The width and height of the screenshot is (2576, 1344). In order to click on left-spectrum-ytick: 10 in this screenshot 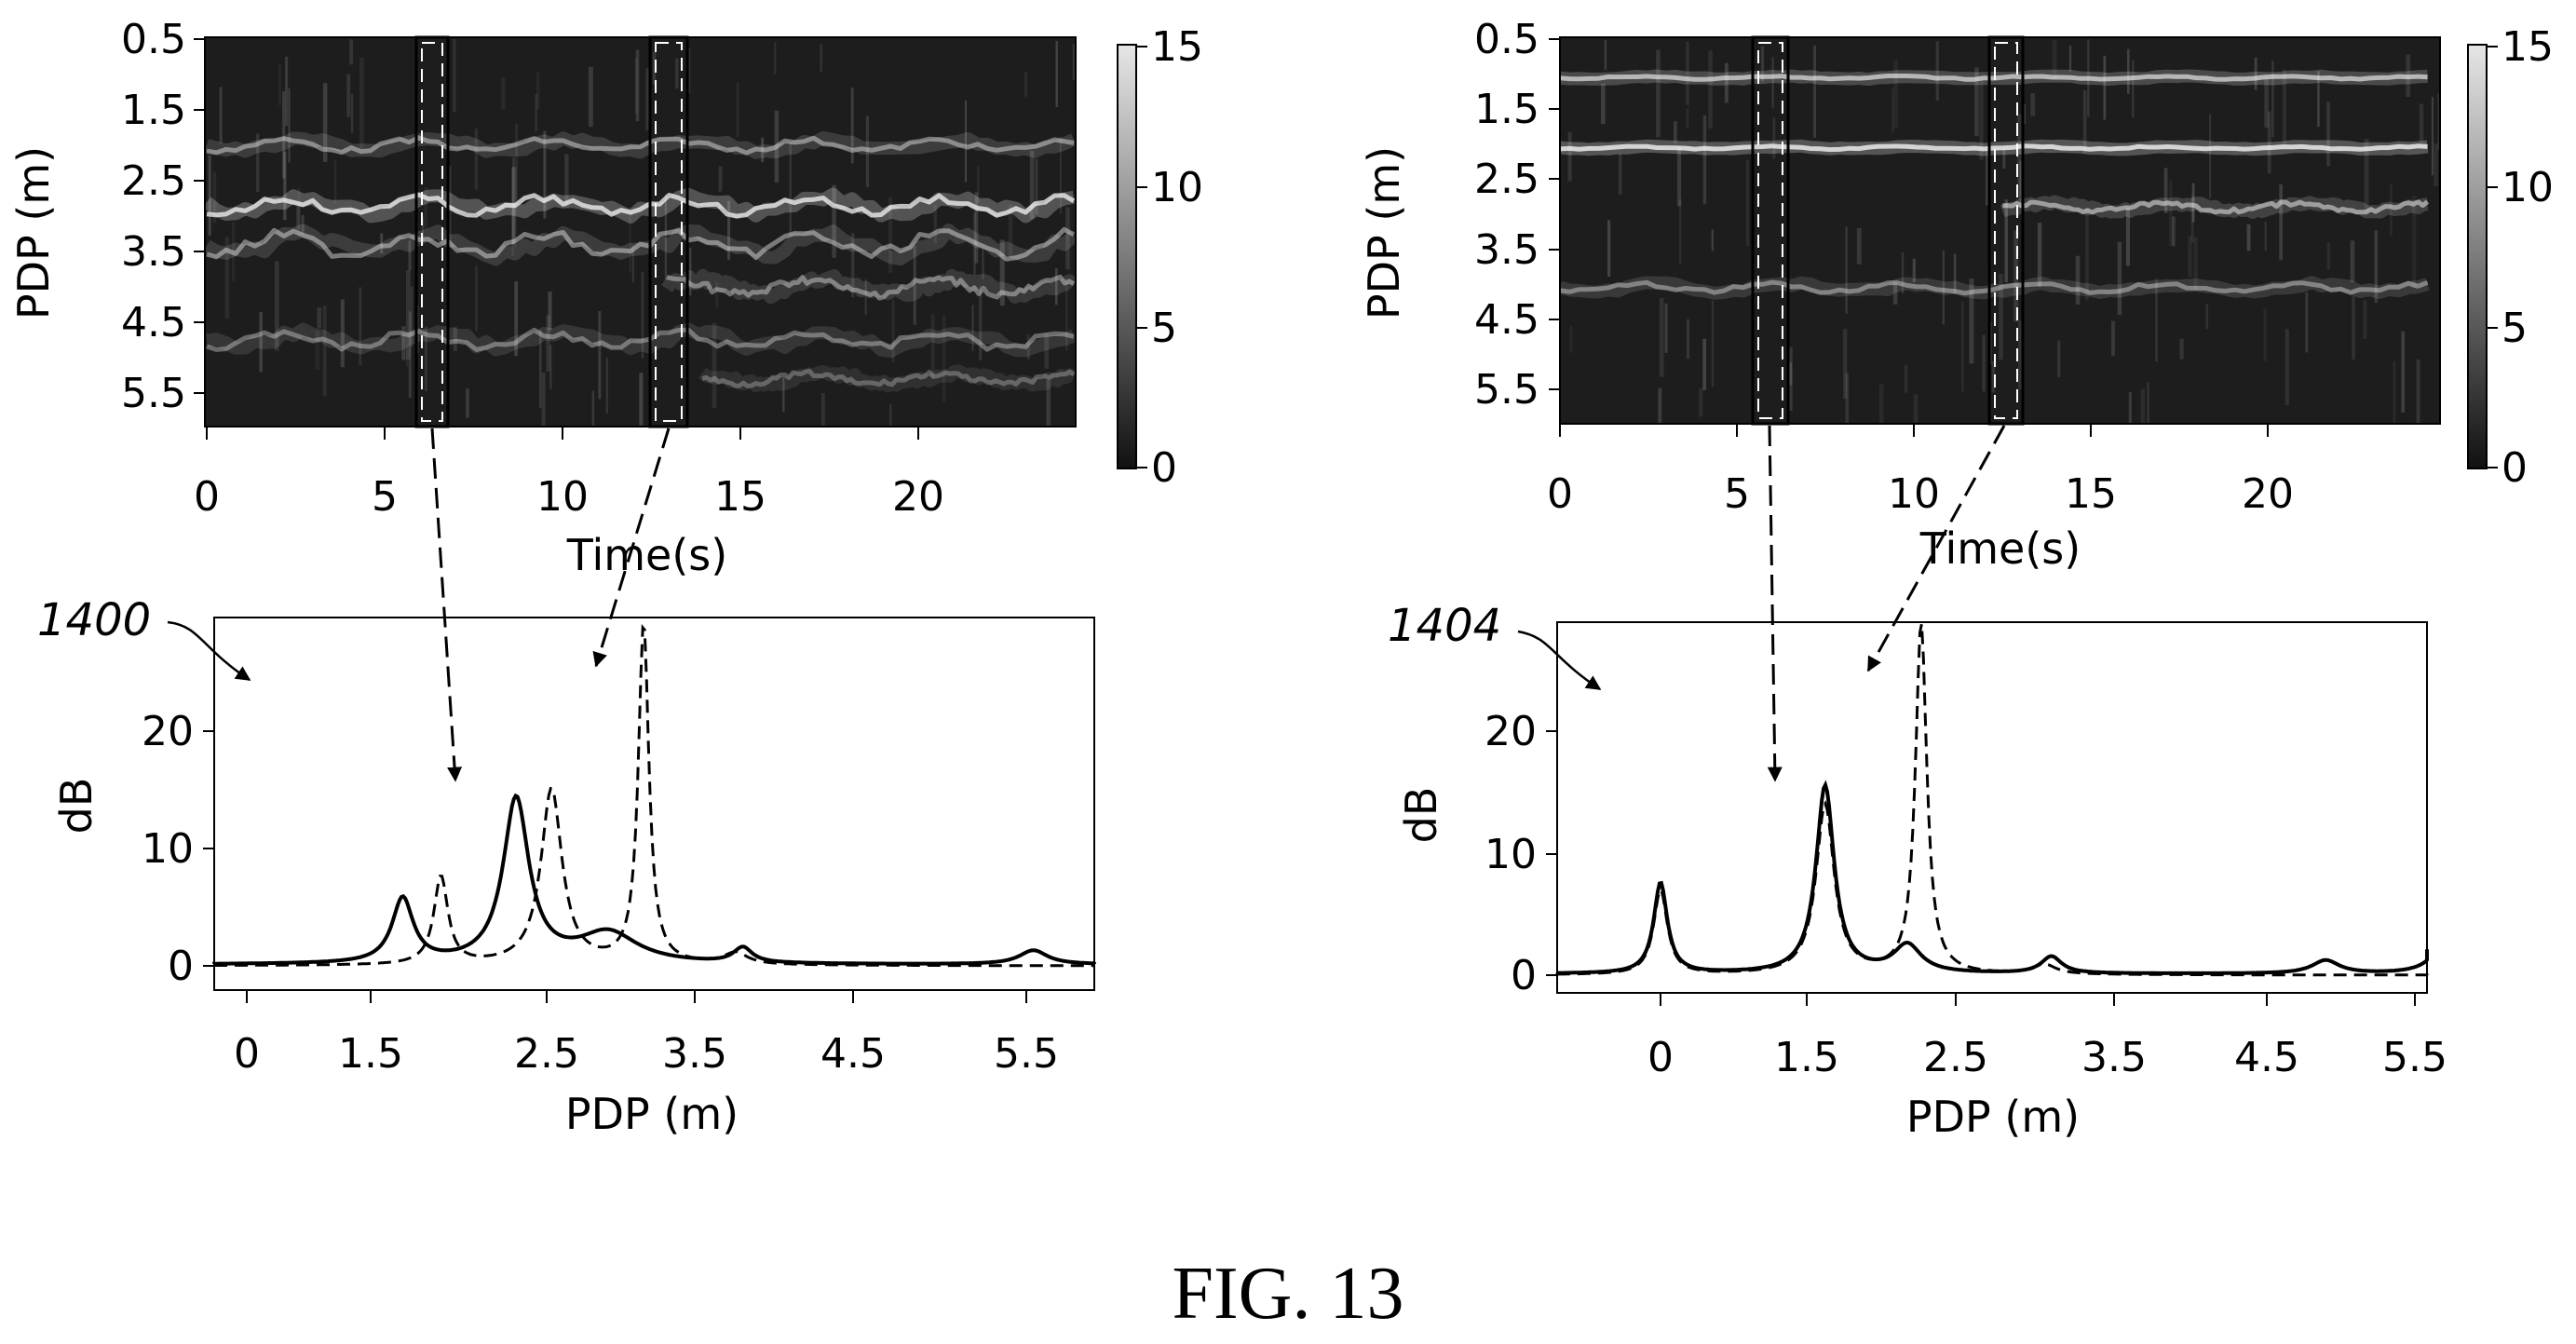, I will do `click(168, 849)`.